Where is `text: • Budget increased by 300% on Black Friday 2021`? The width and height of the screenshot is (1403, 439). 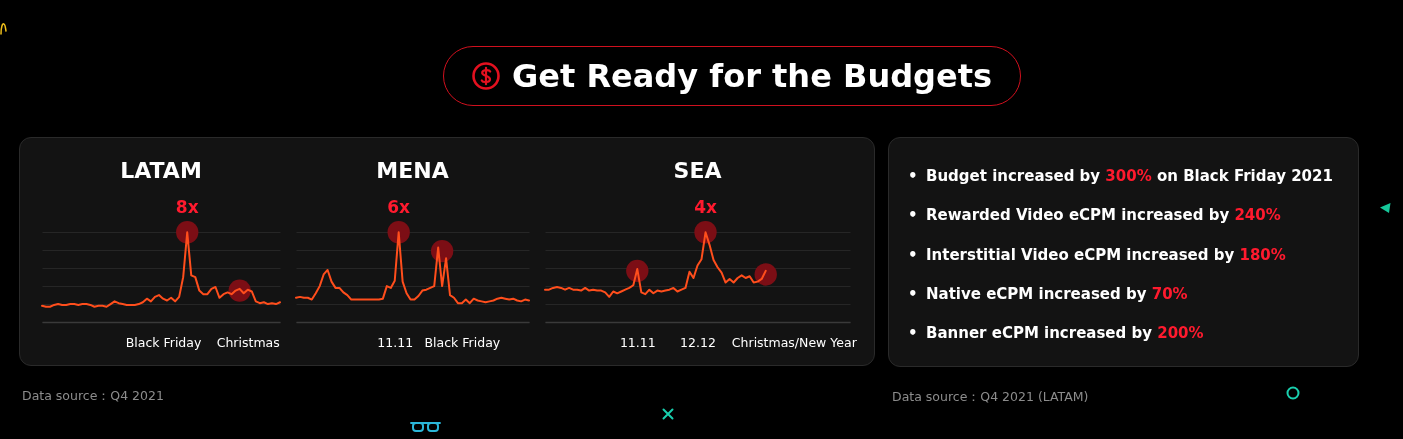
text: • Budget increased by 300% on Black Friday 2021 is located at coordinates (1120, 176).